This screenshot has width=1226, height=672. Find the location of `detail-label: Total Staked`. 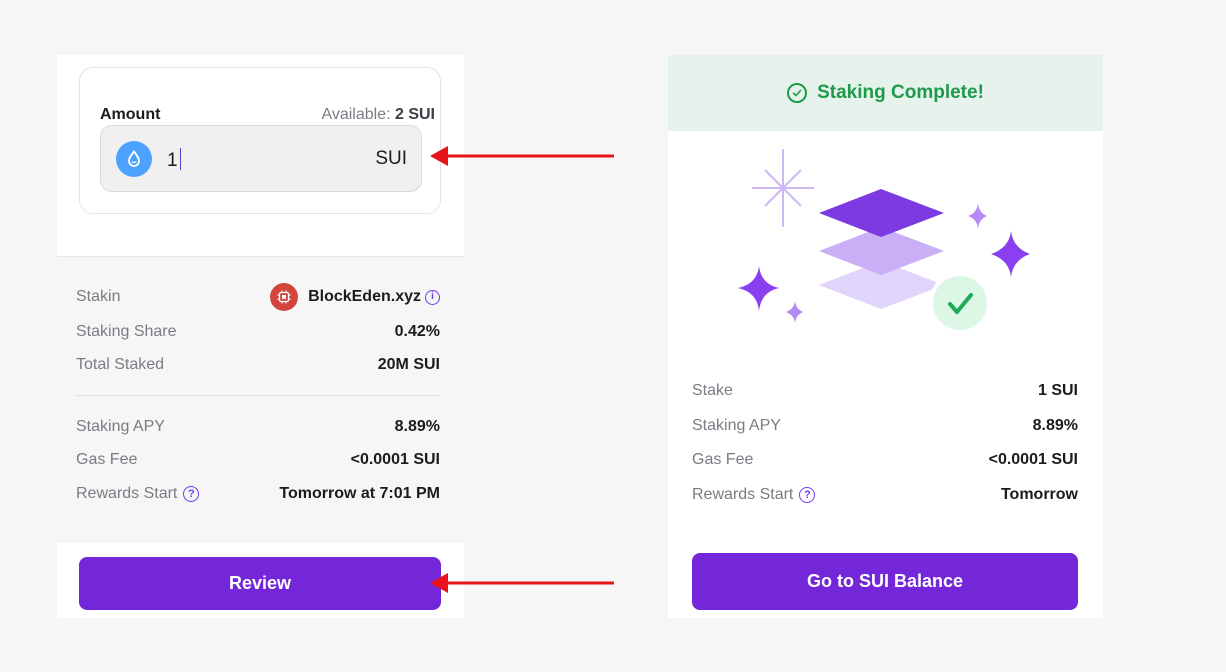

detail-label: Total Staked is located at coordinates (120, 364).